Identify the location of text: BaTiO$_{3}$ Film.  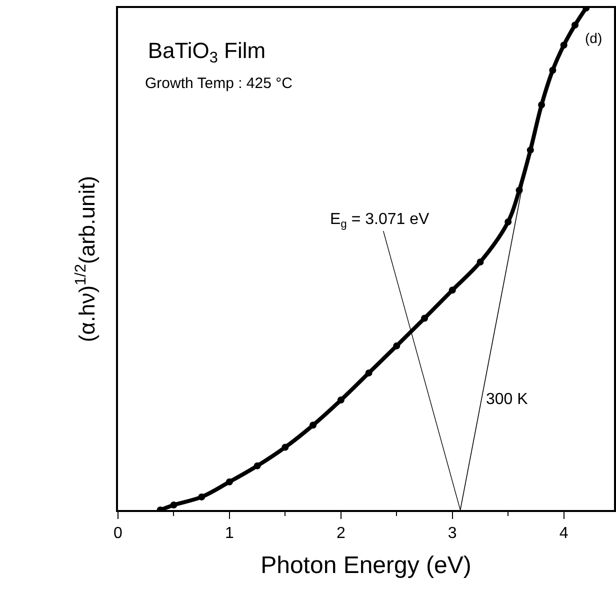
(207, 52).